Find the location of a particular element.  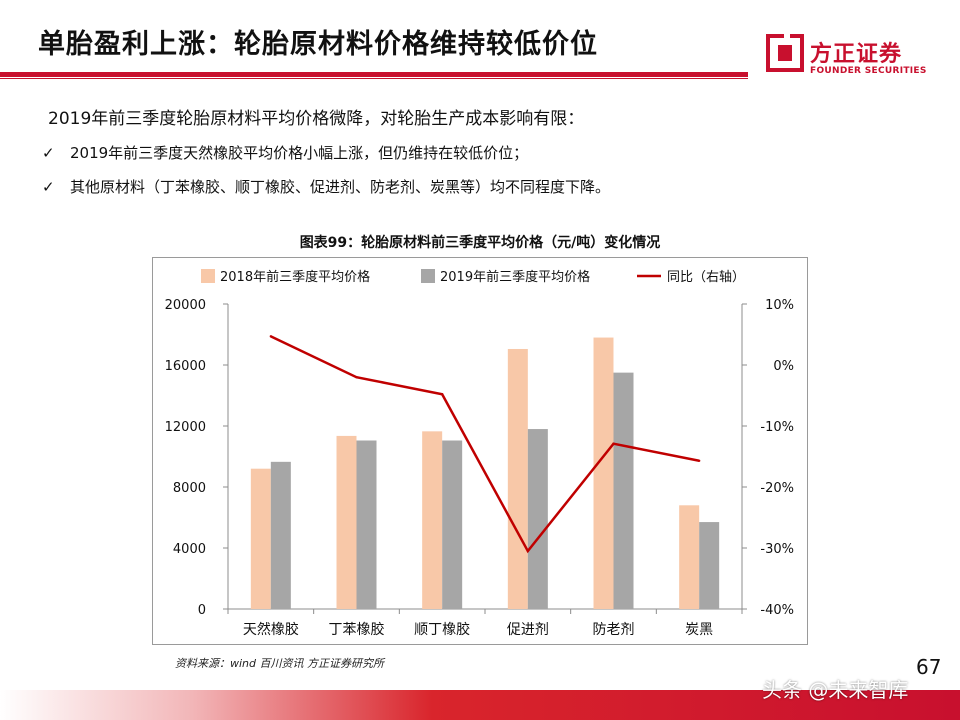

y-right-tick-label: -20% is located at coordinates (777, 488).